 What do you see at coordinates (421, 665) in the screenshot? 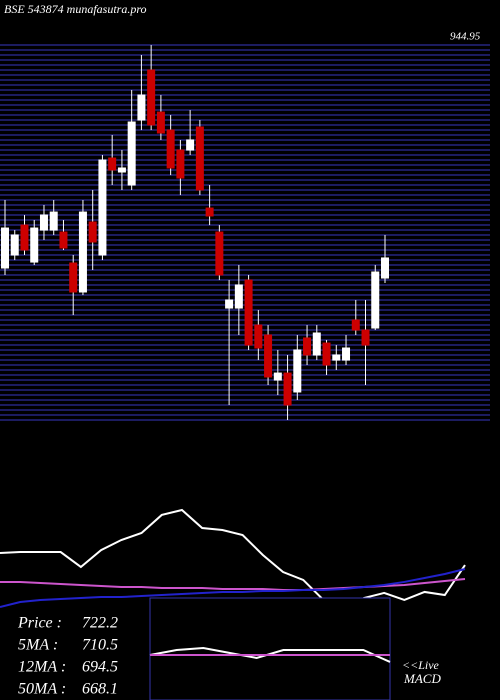
I see `panel-note: <<Live` at bounding box center [421, 665].